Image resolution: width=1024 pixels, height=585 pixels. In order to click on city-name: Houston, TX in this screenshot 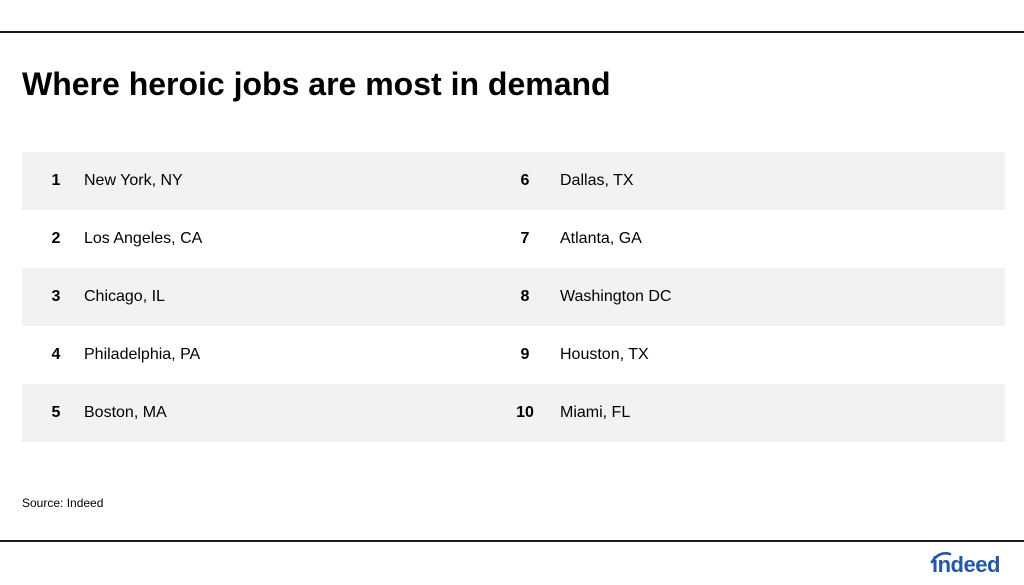, I will do `click(604, 354)`.